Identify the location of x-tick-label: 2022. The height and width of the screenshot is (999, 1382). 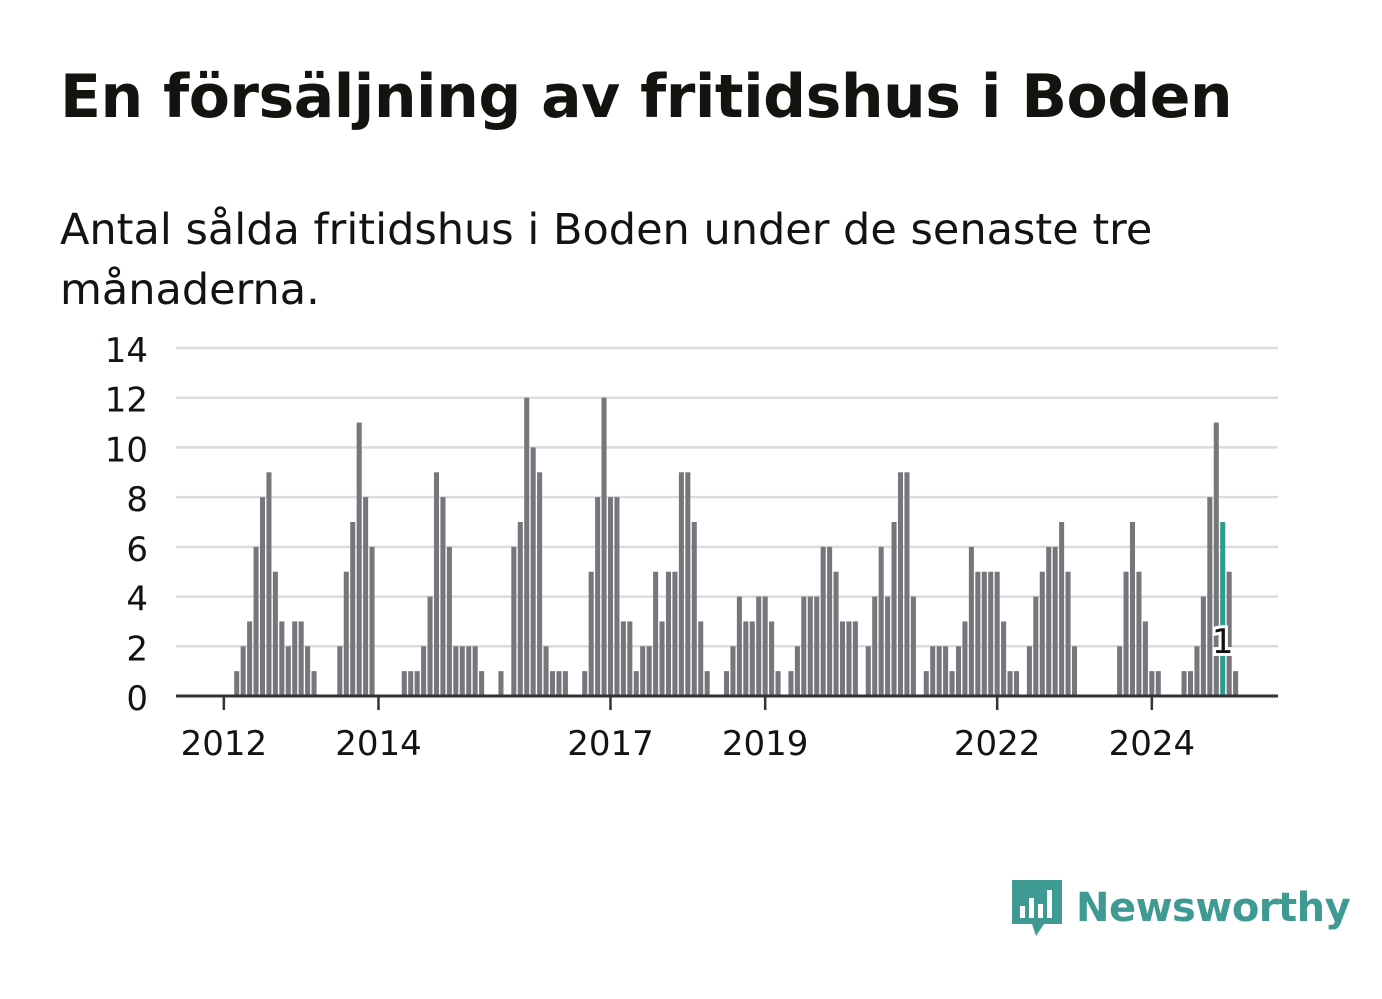
(997, 744).